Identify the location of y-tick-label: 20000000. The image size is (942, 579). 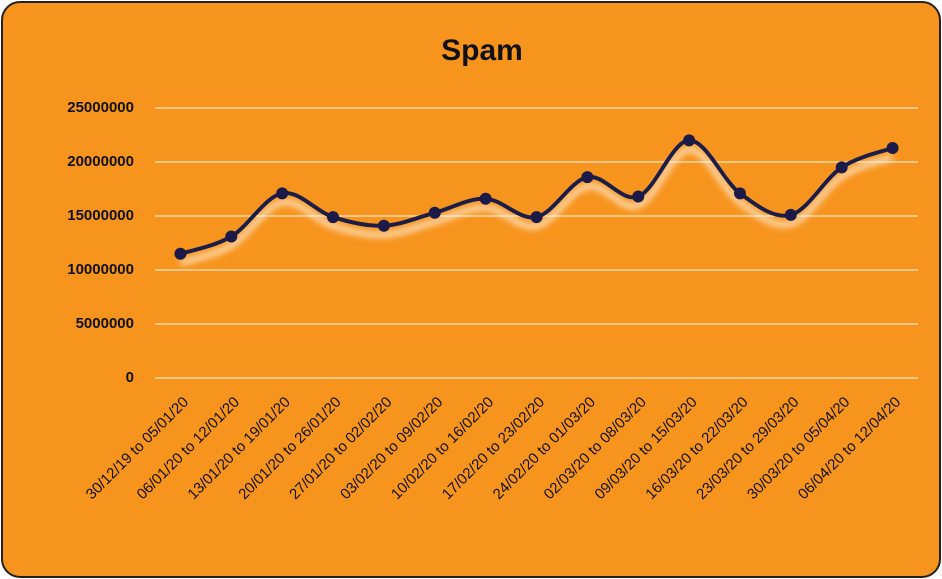
(100, 161).